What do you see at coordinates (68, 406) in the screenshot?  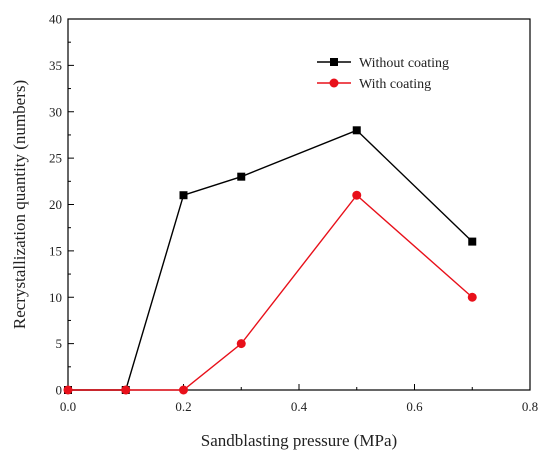 I see `x-tick-label: 0.0` at bounding box center [68, 406].